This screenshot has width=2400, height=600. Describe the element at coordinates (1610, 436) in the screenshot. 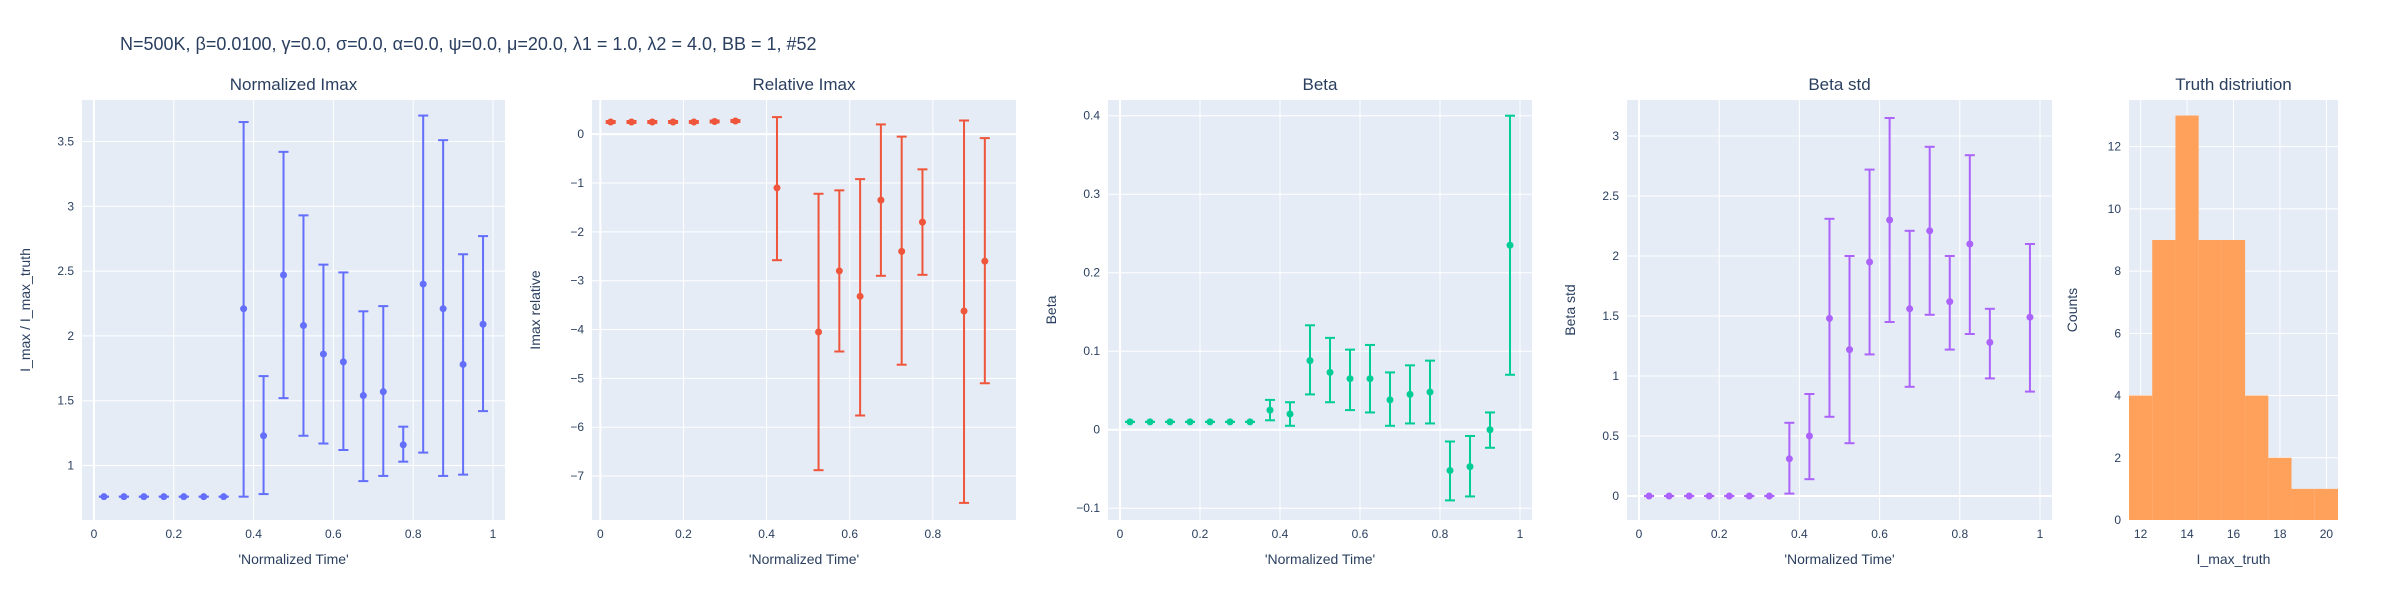

I see `y-tick-label: 0.5` at that location.